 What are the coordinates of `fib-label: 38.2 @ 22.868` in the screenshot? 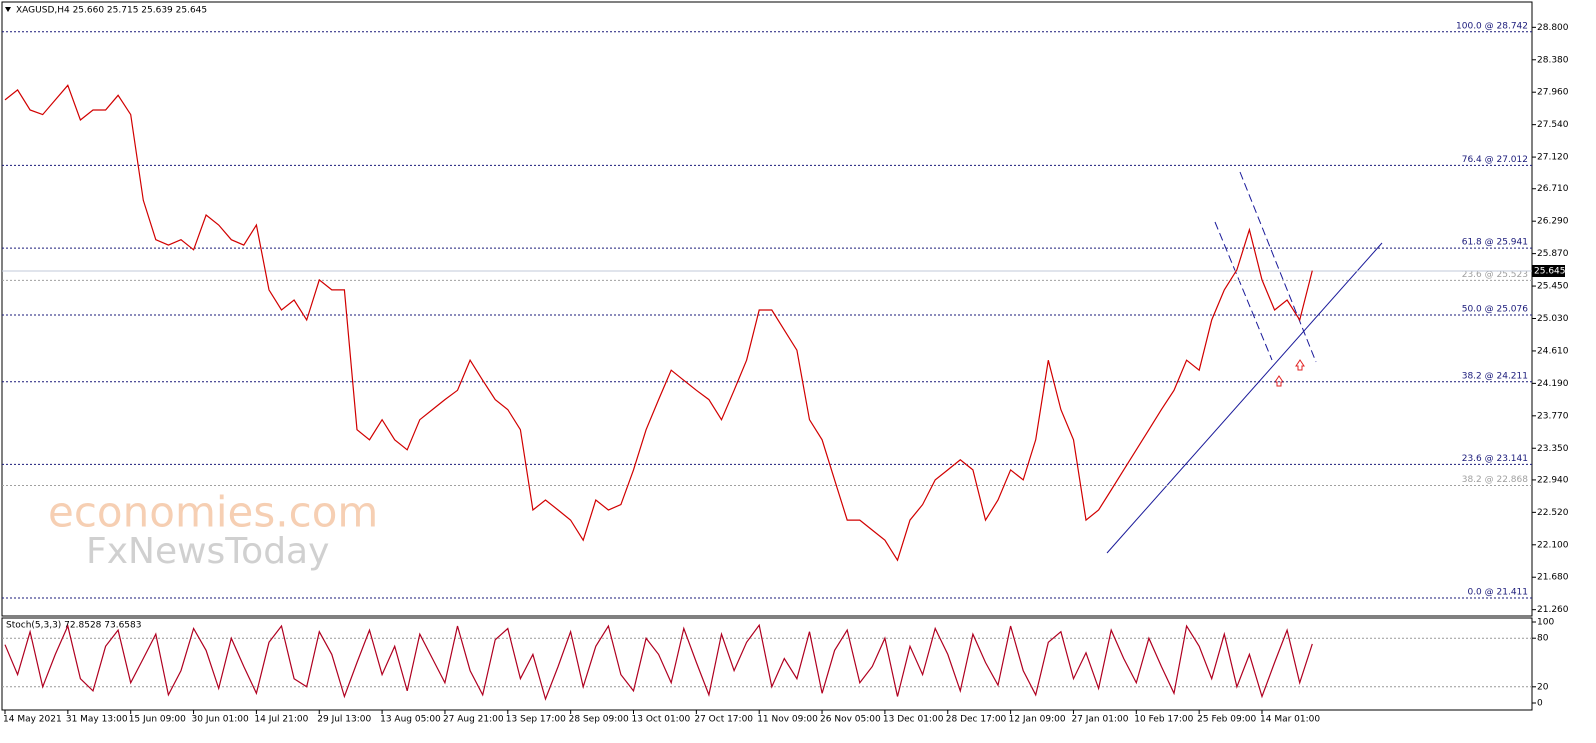 It's located at (1495, 480).